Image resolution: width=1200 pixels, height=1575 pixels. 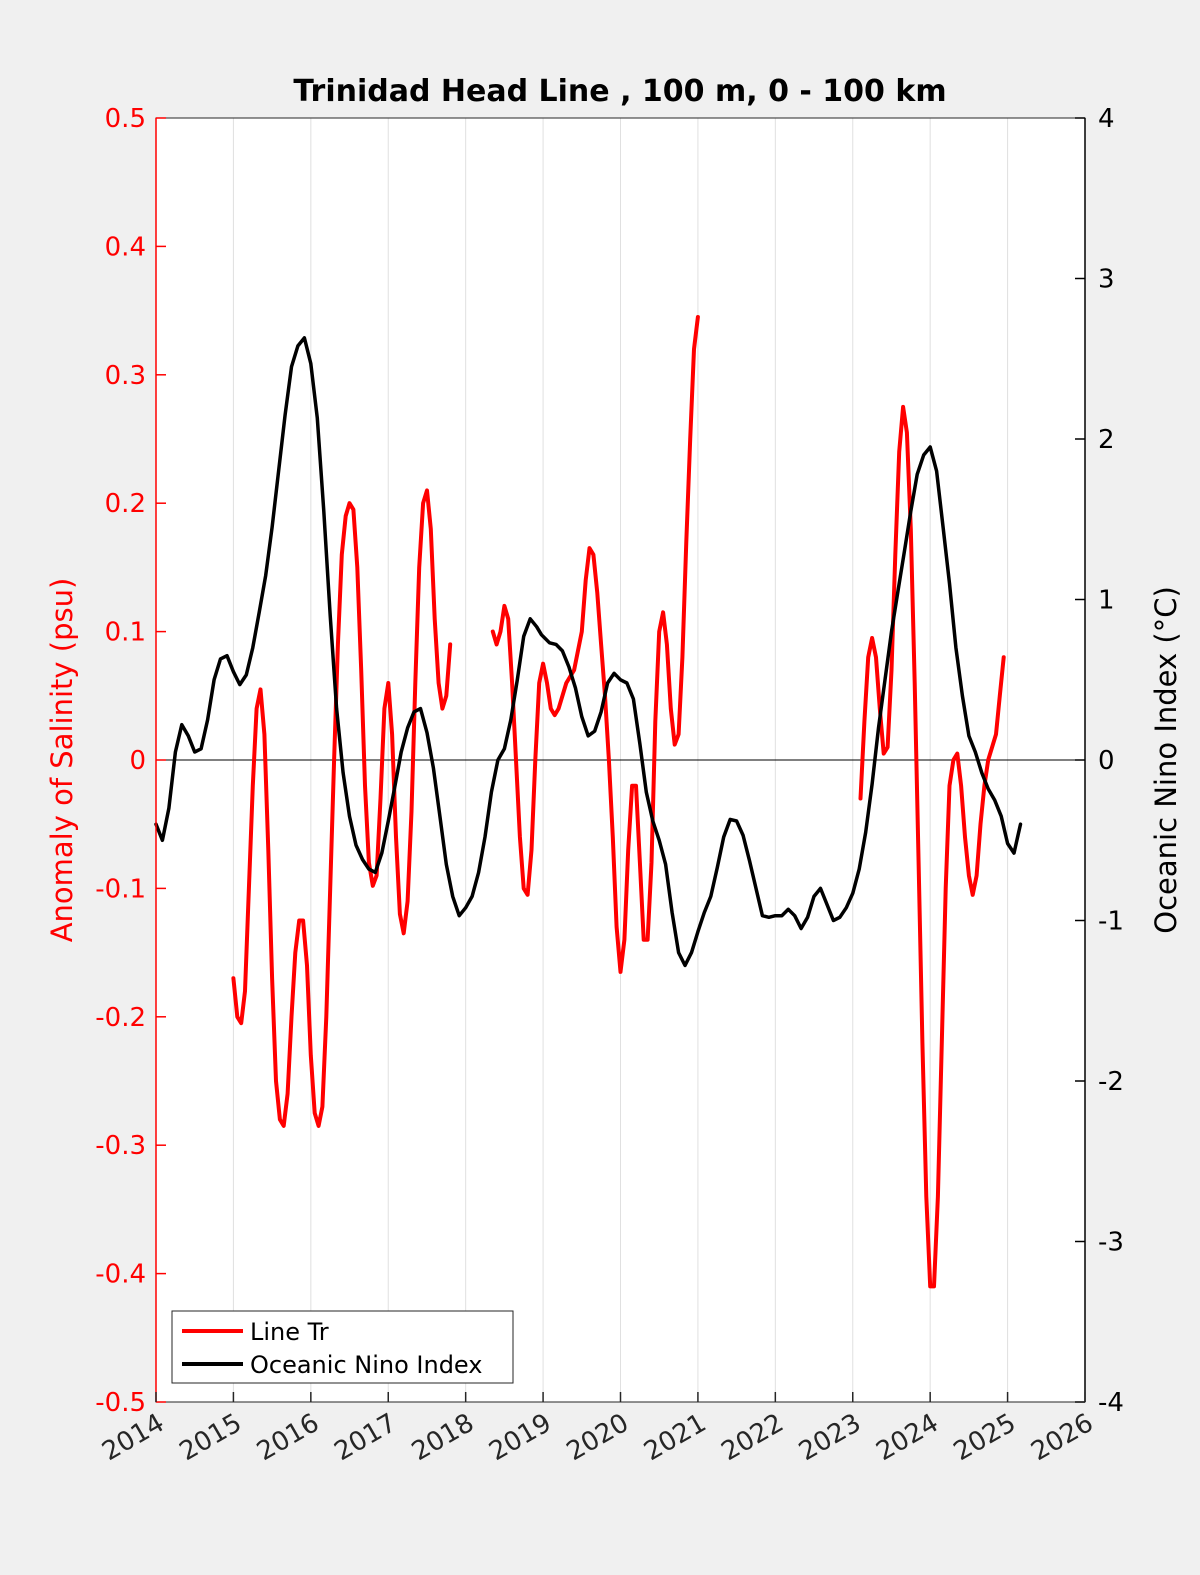 I want to click on left-tick-label: 0, so click(x=137, y=761).